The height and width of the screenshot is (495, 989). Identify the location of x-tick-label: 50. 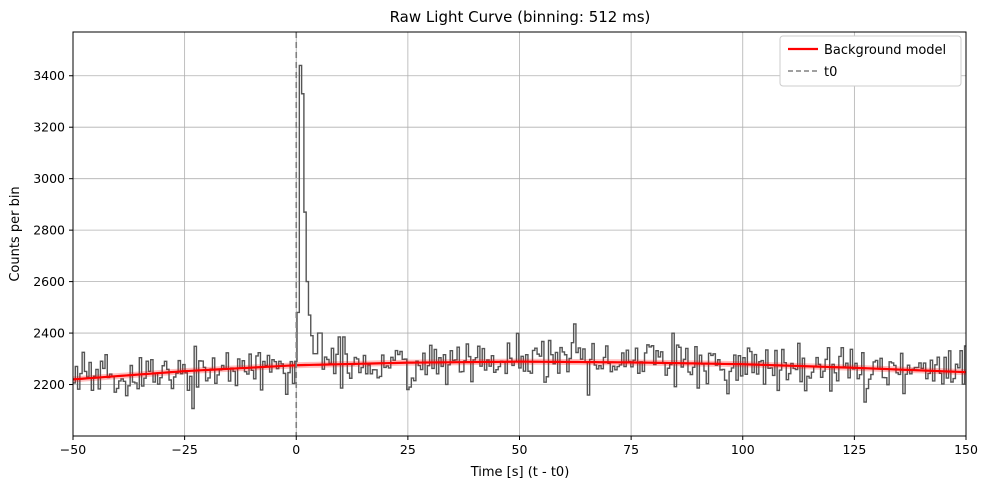
(520, 449).